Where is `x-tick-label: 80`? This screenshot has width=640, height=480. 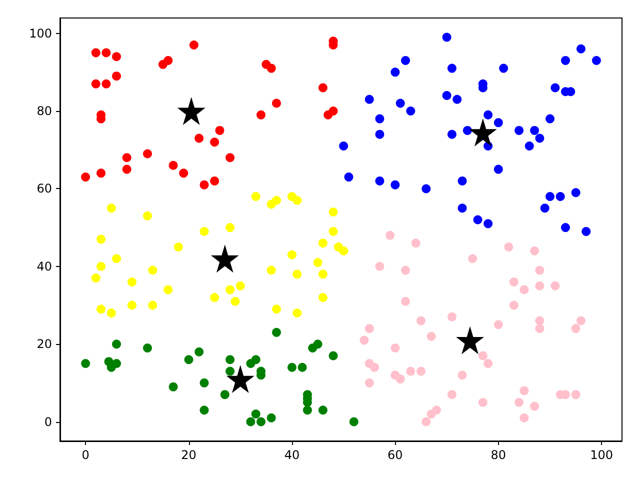
x-tick-label: 80 is located at coordinates (498, 455).